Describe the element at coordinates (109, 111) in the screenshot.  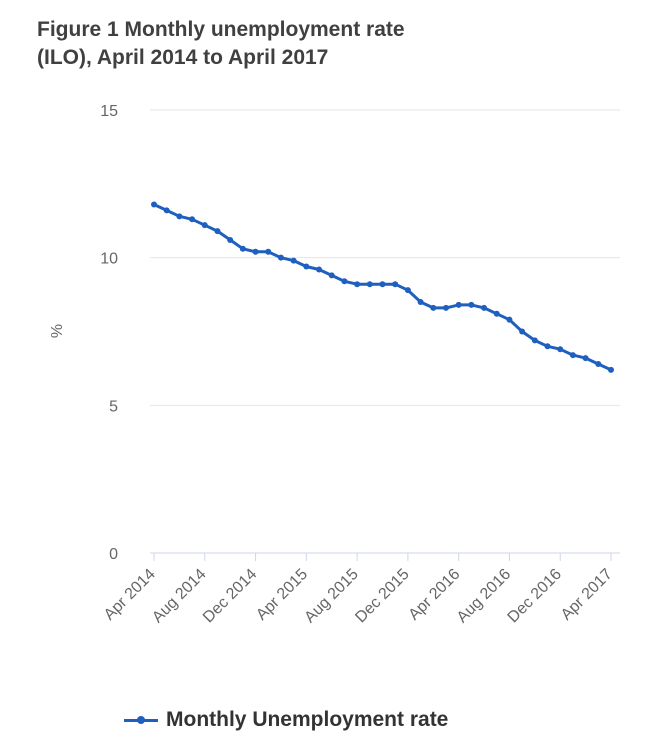
I see `y-tick-label: 15` at that location.